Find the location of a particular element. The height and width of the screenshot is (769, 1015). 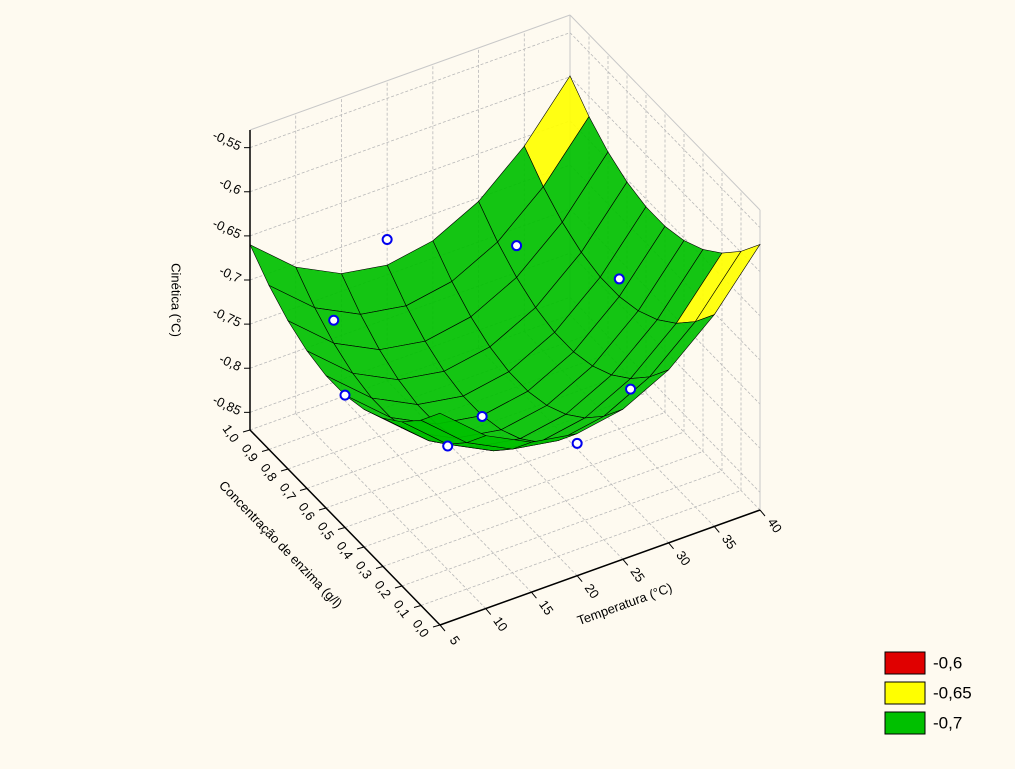

z-tick-label: -0,7 is located at coordinates (230, 274).